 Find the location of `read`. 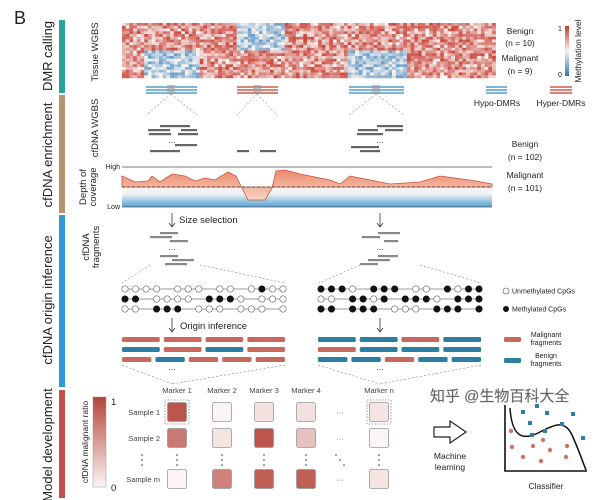

read is located at coordinates (365, 147).